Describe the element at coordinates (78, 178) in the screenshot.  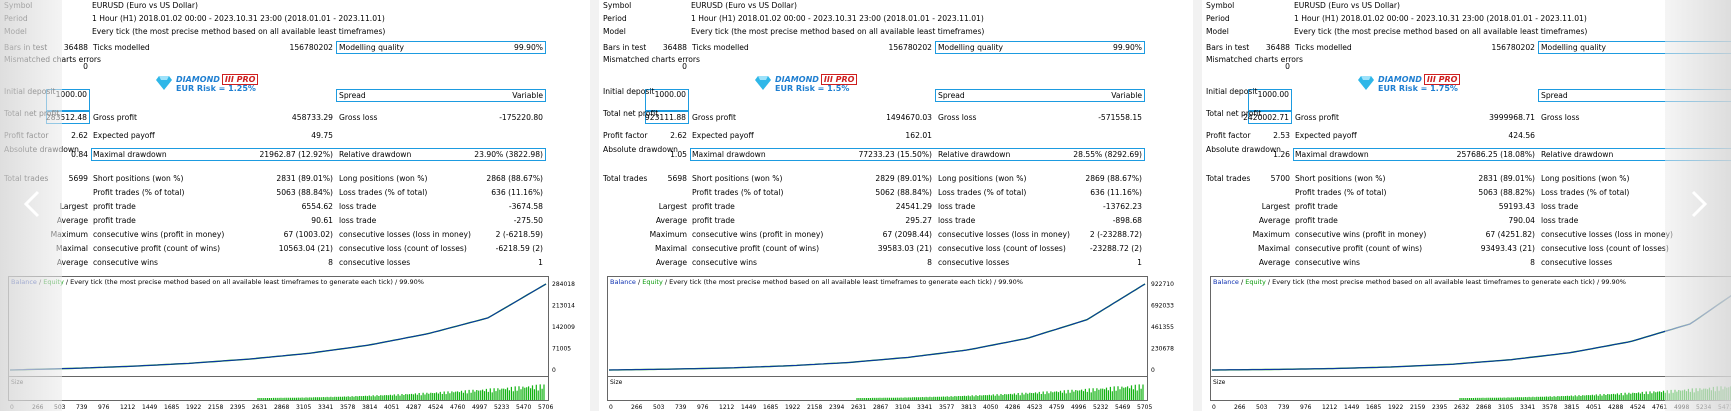
I see `row-value: 5699` at that location.